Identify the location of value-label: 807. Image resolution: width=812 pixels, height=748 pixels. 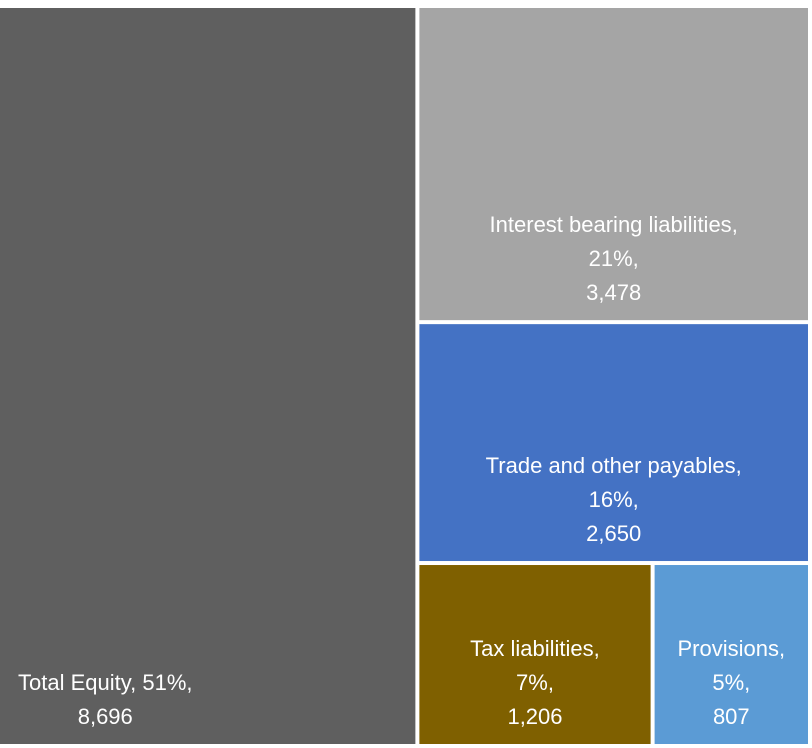
(731, 716).